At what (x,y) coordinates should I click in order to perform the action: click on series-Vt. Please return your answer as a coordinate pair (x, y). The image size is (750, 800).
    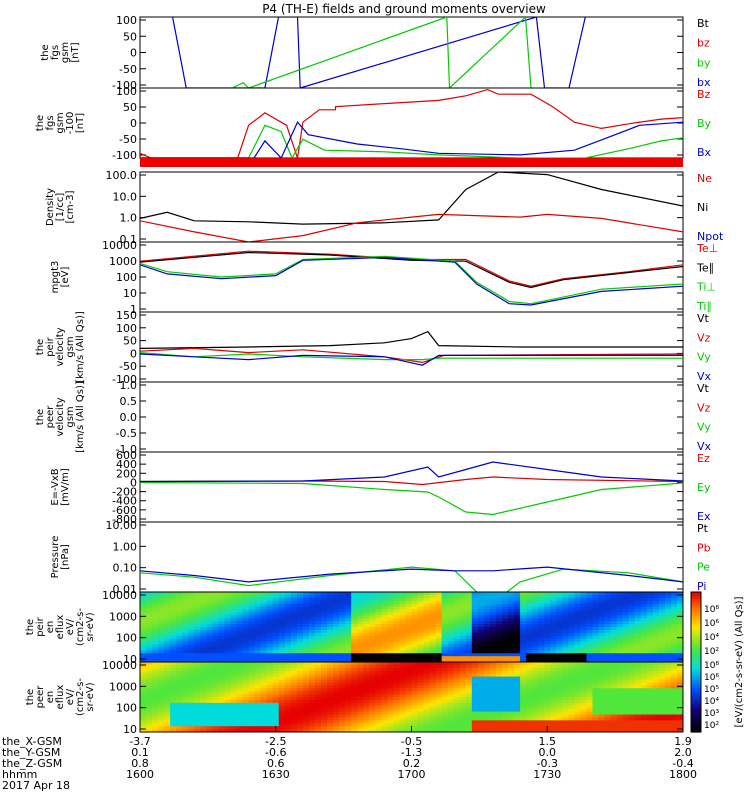
    Looking at the image, I should click on (411, 339).